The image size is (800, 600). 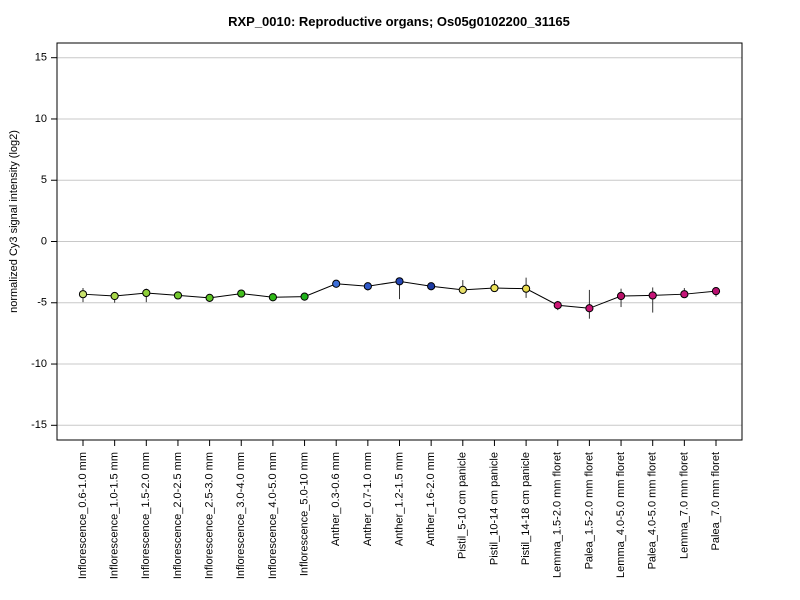 What do you see at coordinates (83, 515) in the screenshot?
I see `x-tick-label: Inflorescence_0.6-1.0 mm` at bounding box center [83, 515].